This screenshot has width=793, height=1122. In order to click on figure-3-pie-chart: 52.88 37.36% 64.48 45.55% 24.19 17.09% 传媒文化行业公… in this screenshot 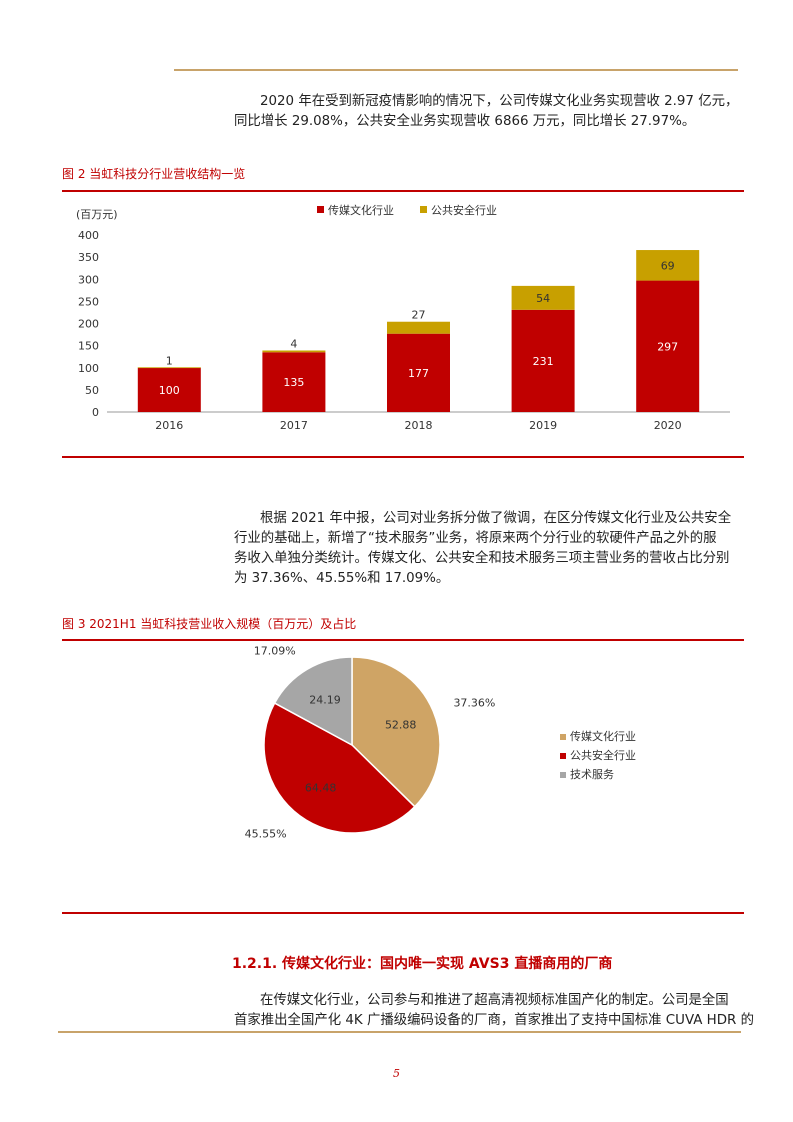, I will do `click(440, 742)`.